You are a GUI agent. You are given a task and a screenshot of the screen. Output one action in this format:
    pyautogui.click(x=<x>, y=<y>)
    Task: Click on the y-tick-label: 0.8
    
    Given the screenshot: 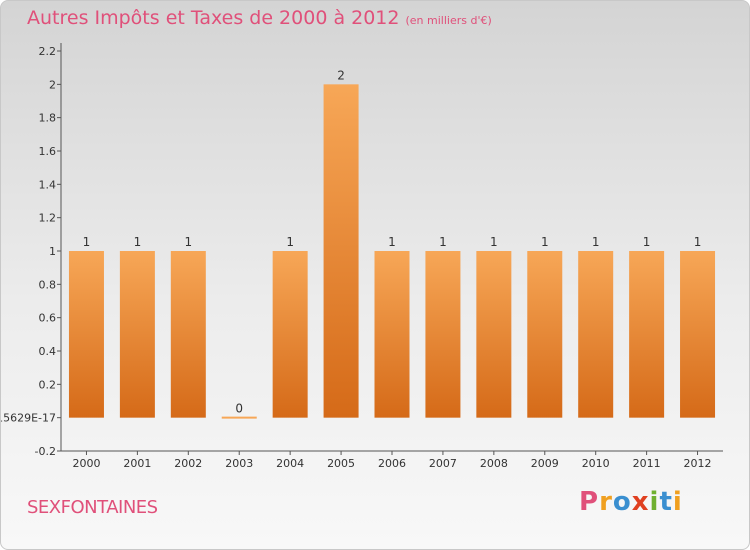 What is the action you would take?
    pyautogui.click(x=48, y=284)
    